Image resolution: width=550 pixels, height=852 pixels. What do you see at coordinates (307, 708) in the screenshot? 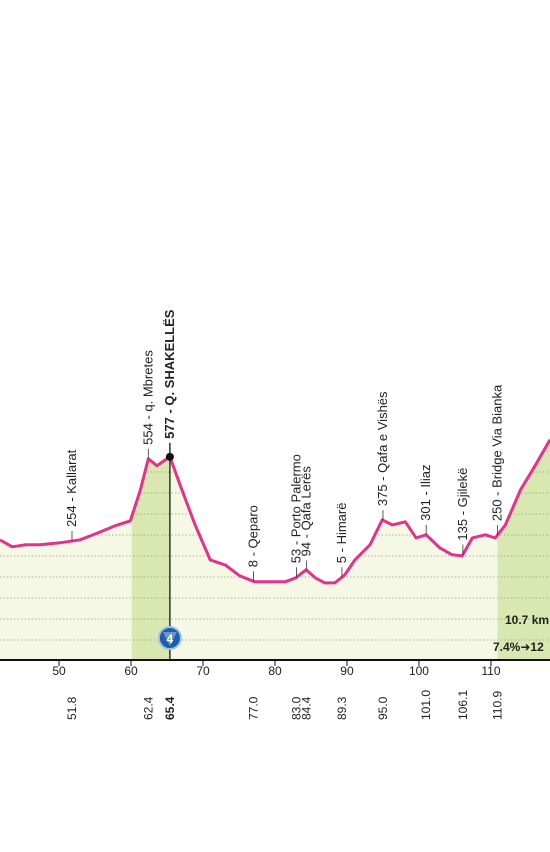
I see `km-label: 84.4` at bounding box center [307, 708].